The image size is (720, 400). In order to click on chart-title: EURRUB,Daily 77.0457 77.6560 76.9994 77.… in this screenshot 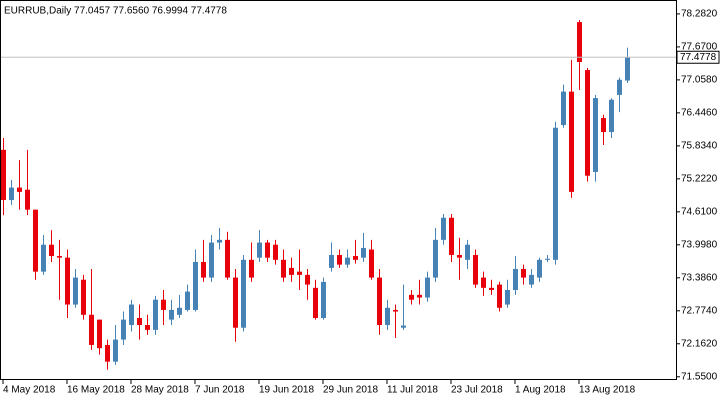, I will do `click(115, 11)`.